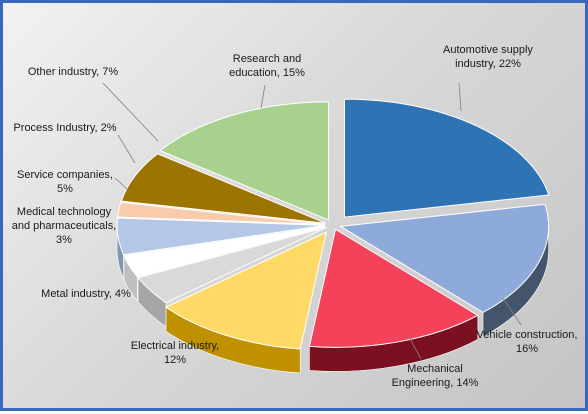  What do you see at coordinates (446, 158) in the screenshot?
I see `pie-slice-automotive-supply-industry` at bounding box center [446, 158].